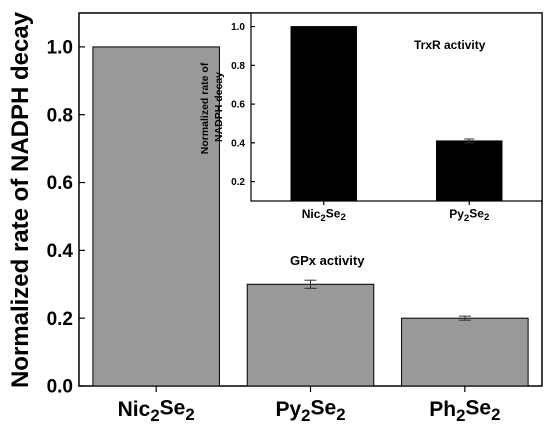  I want to click on inset-x-tick-label: Nic2Se2, so click(324, 215).